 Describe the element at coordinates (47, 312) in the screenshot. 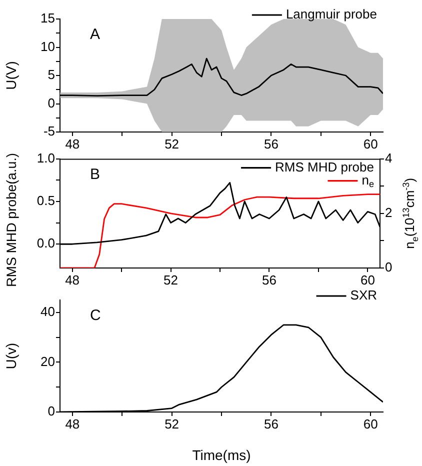

I see `y-tick-label: 40` at that location.